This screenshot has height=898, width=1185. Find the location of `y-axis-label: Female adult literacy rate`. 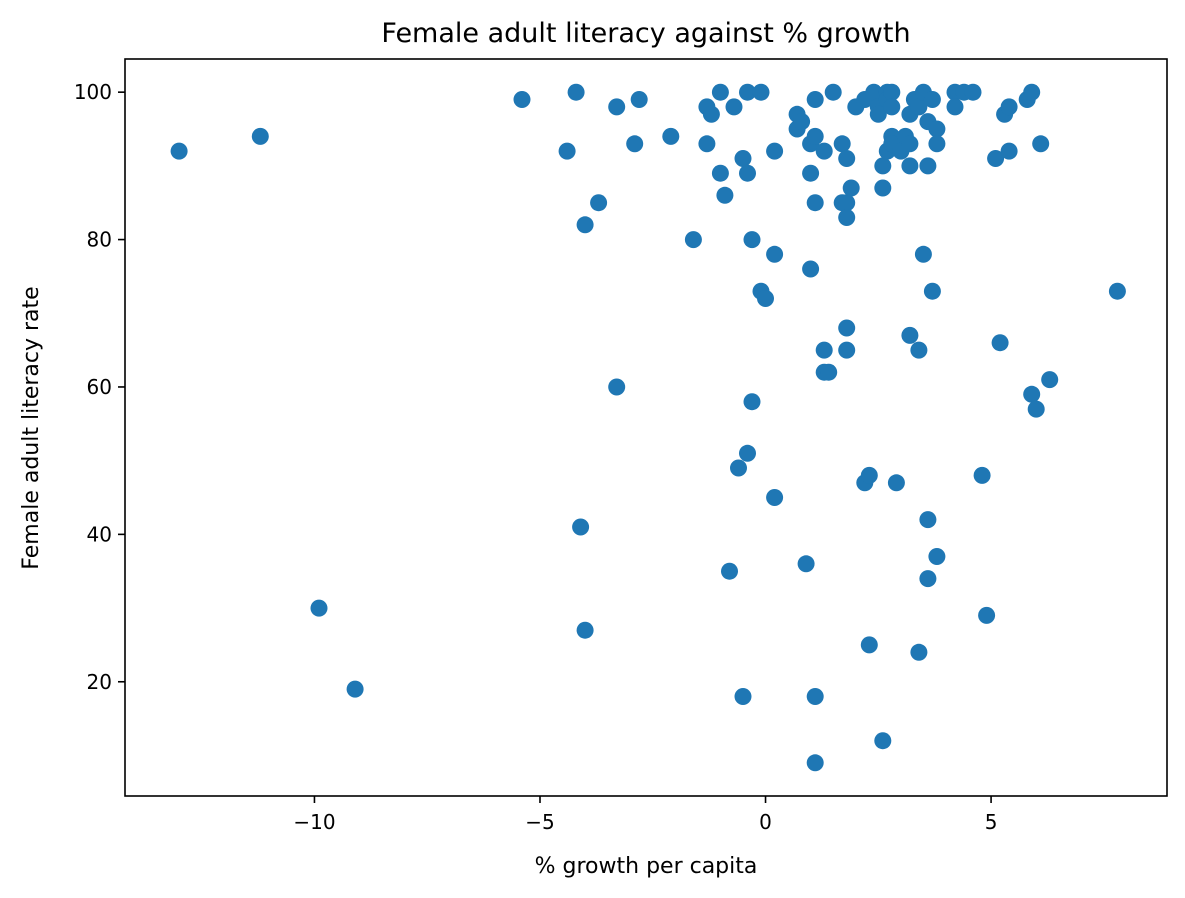

y-axis-label: Female adult literacy rate is located at coordinates (31, 427).